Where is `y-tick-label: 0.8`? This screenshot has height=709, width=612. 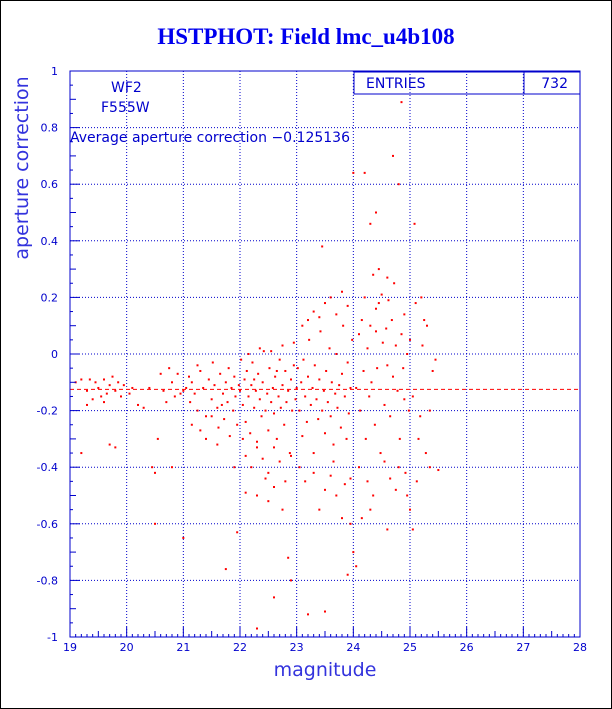
y-tick-label: 0.8 is located at coordinates (50, 128).